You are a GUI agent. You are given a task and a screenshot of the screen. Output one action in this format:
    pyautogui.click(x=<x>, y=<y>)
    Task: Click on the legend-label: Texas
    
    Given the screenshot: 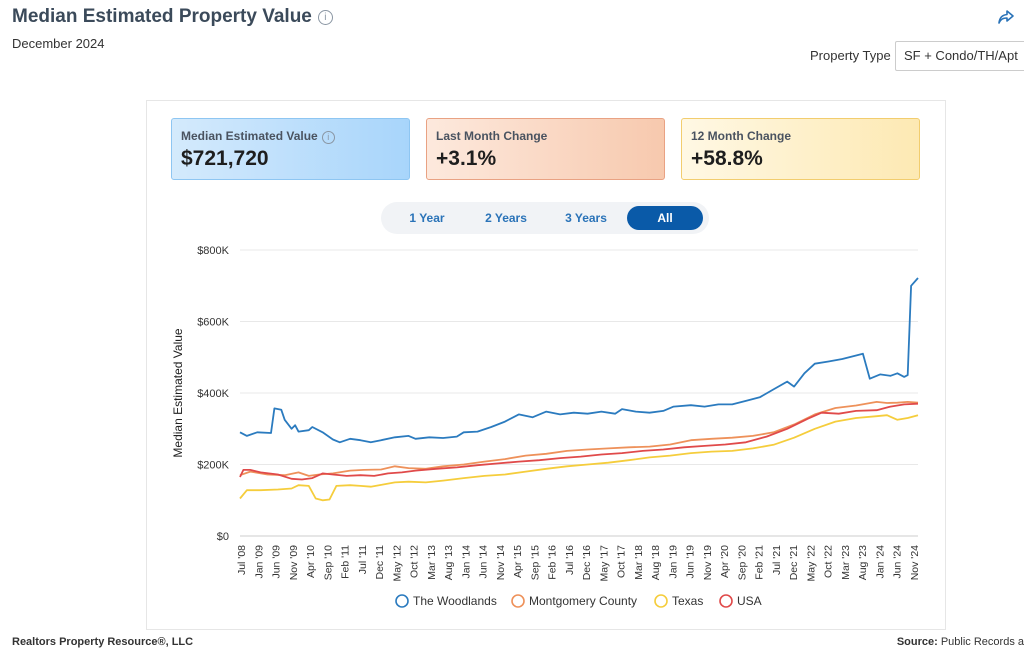 What is the action you would take?
    pyautogui.click(x=687, y=601)
    